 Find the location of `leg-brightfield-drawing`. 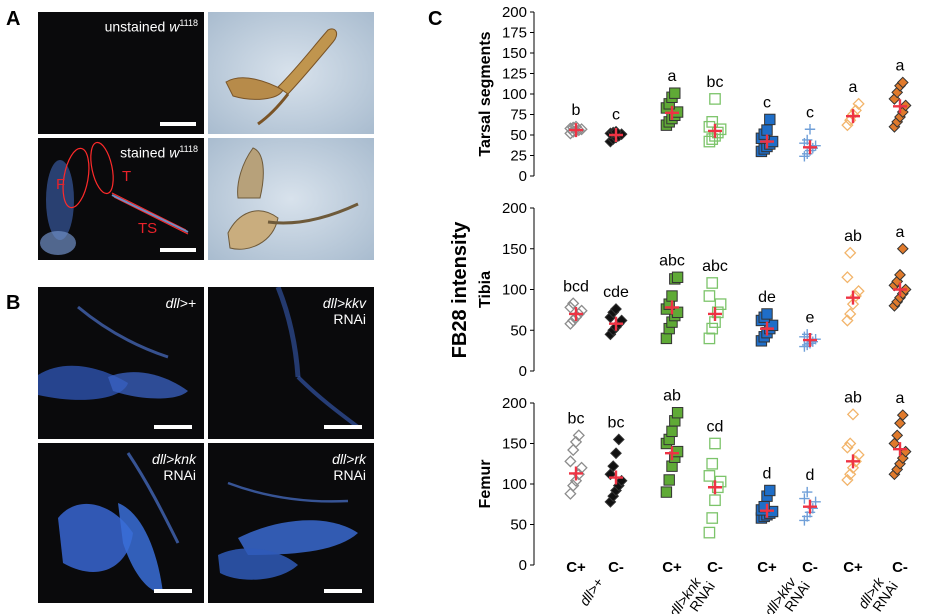

leg-brightfield-drawing is located at coordinates (291, 199).